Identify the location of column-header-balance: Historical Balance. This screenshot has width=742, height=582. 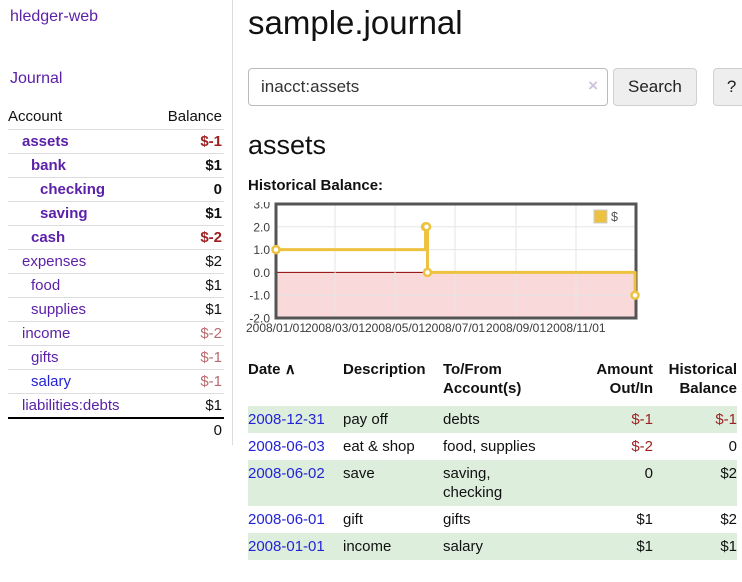
(702, 379).